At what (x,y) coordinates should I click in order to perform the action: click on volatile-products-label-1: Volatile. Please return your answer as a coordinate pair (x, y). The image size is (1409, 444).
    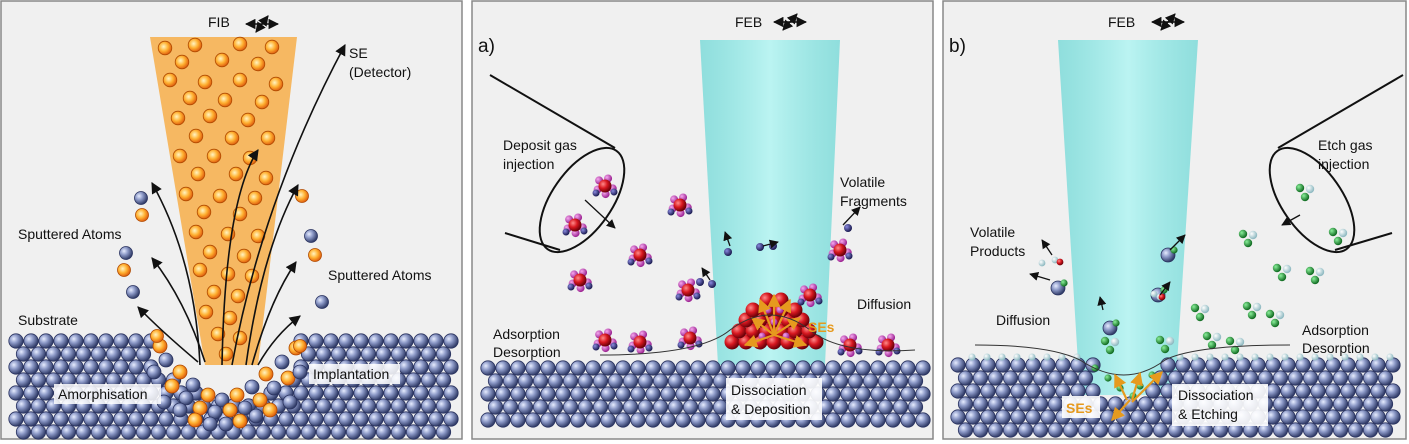
    Looking at the image, I should click on (992, 232).